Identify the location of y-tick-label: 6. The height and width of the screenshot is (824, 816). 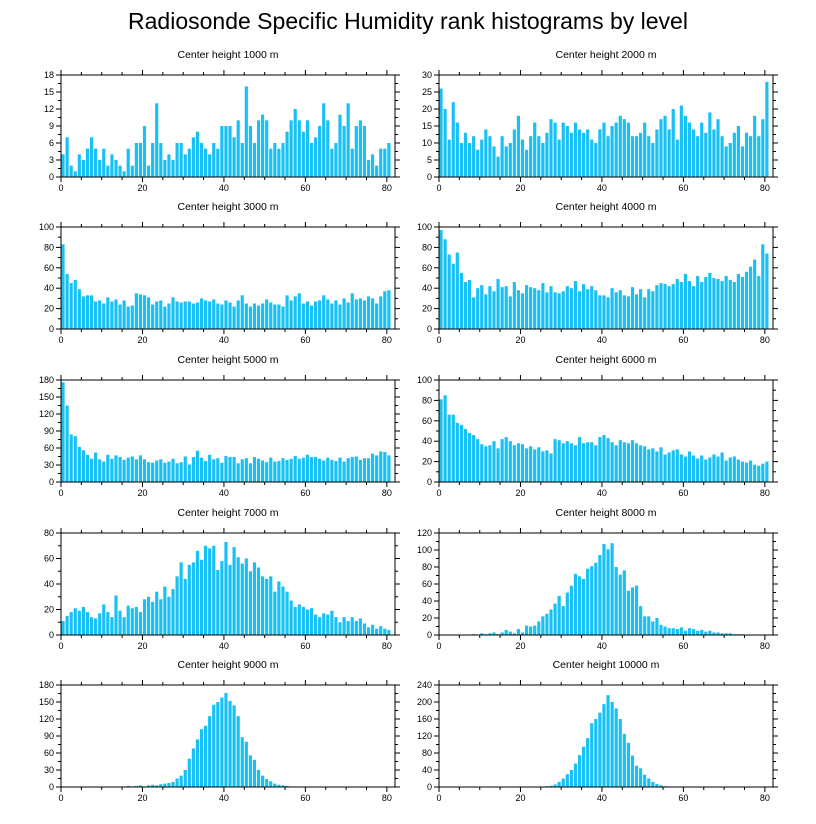
(51, 143).